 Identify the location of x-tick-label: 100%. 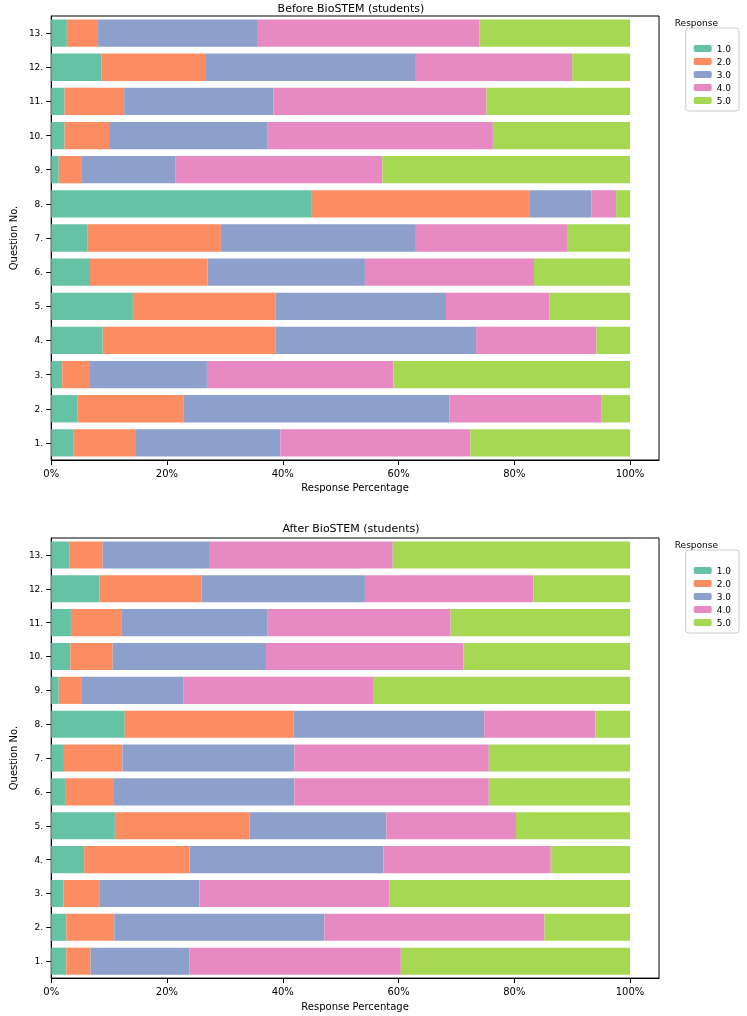
(630, 473).